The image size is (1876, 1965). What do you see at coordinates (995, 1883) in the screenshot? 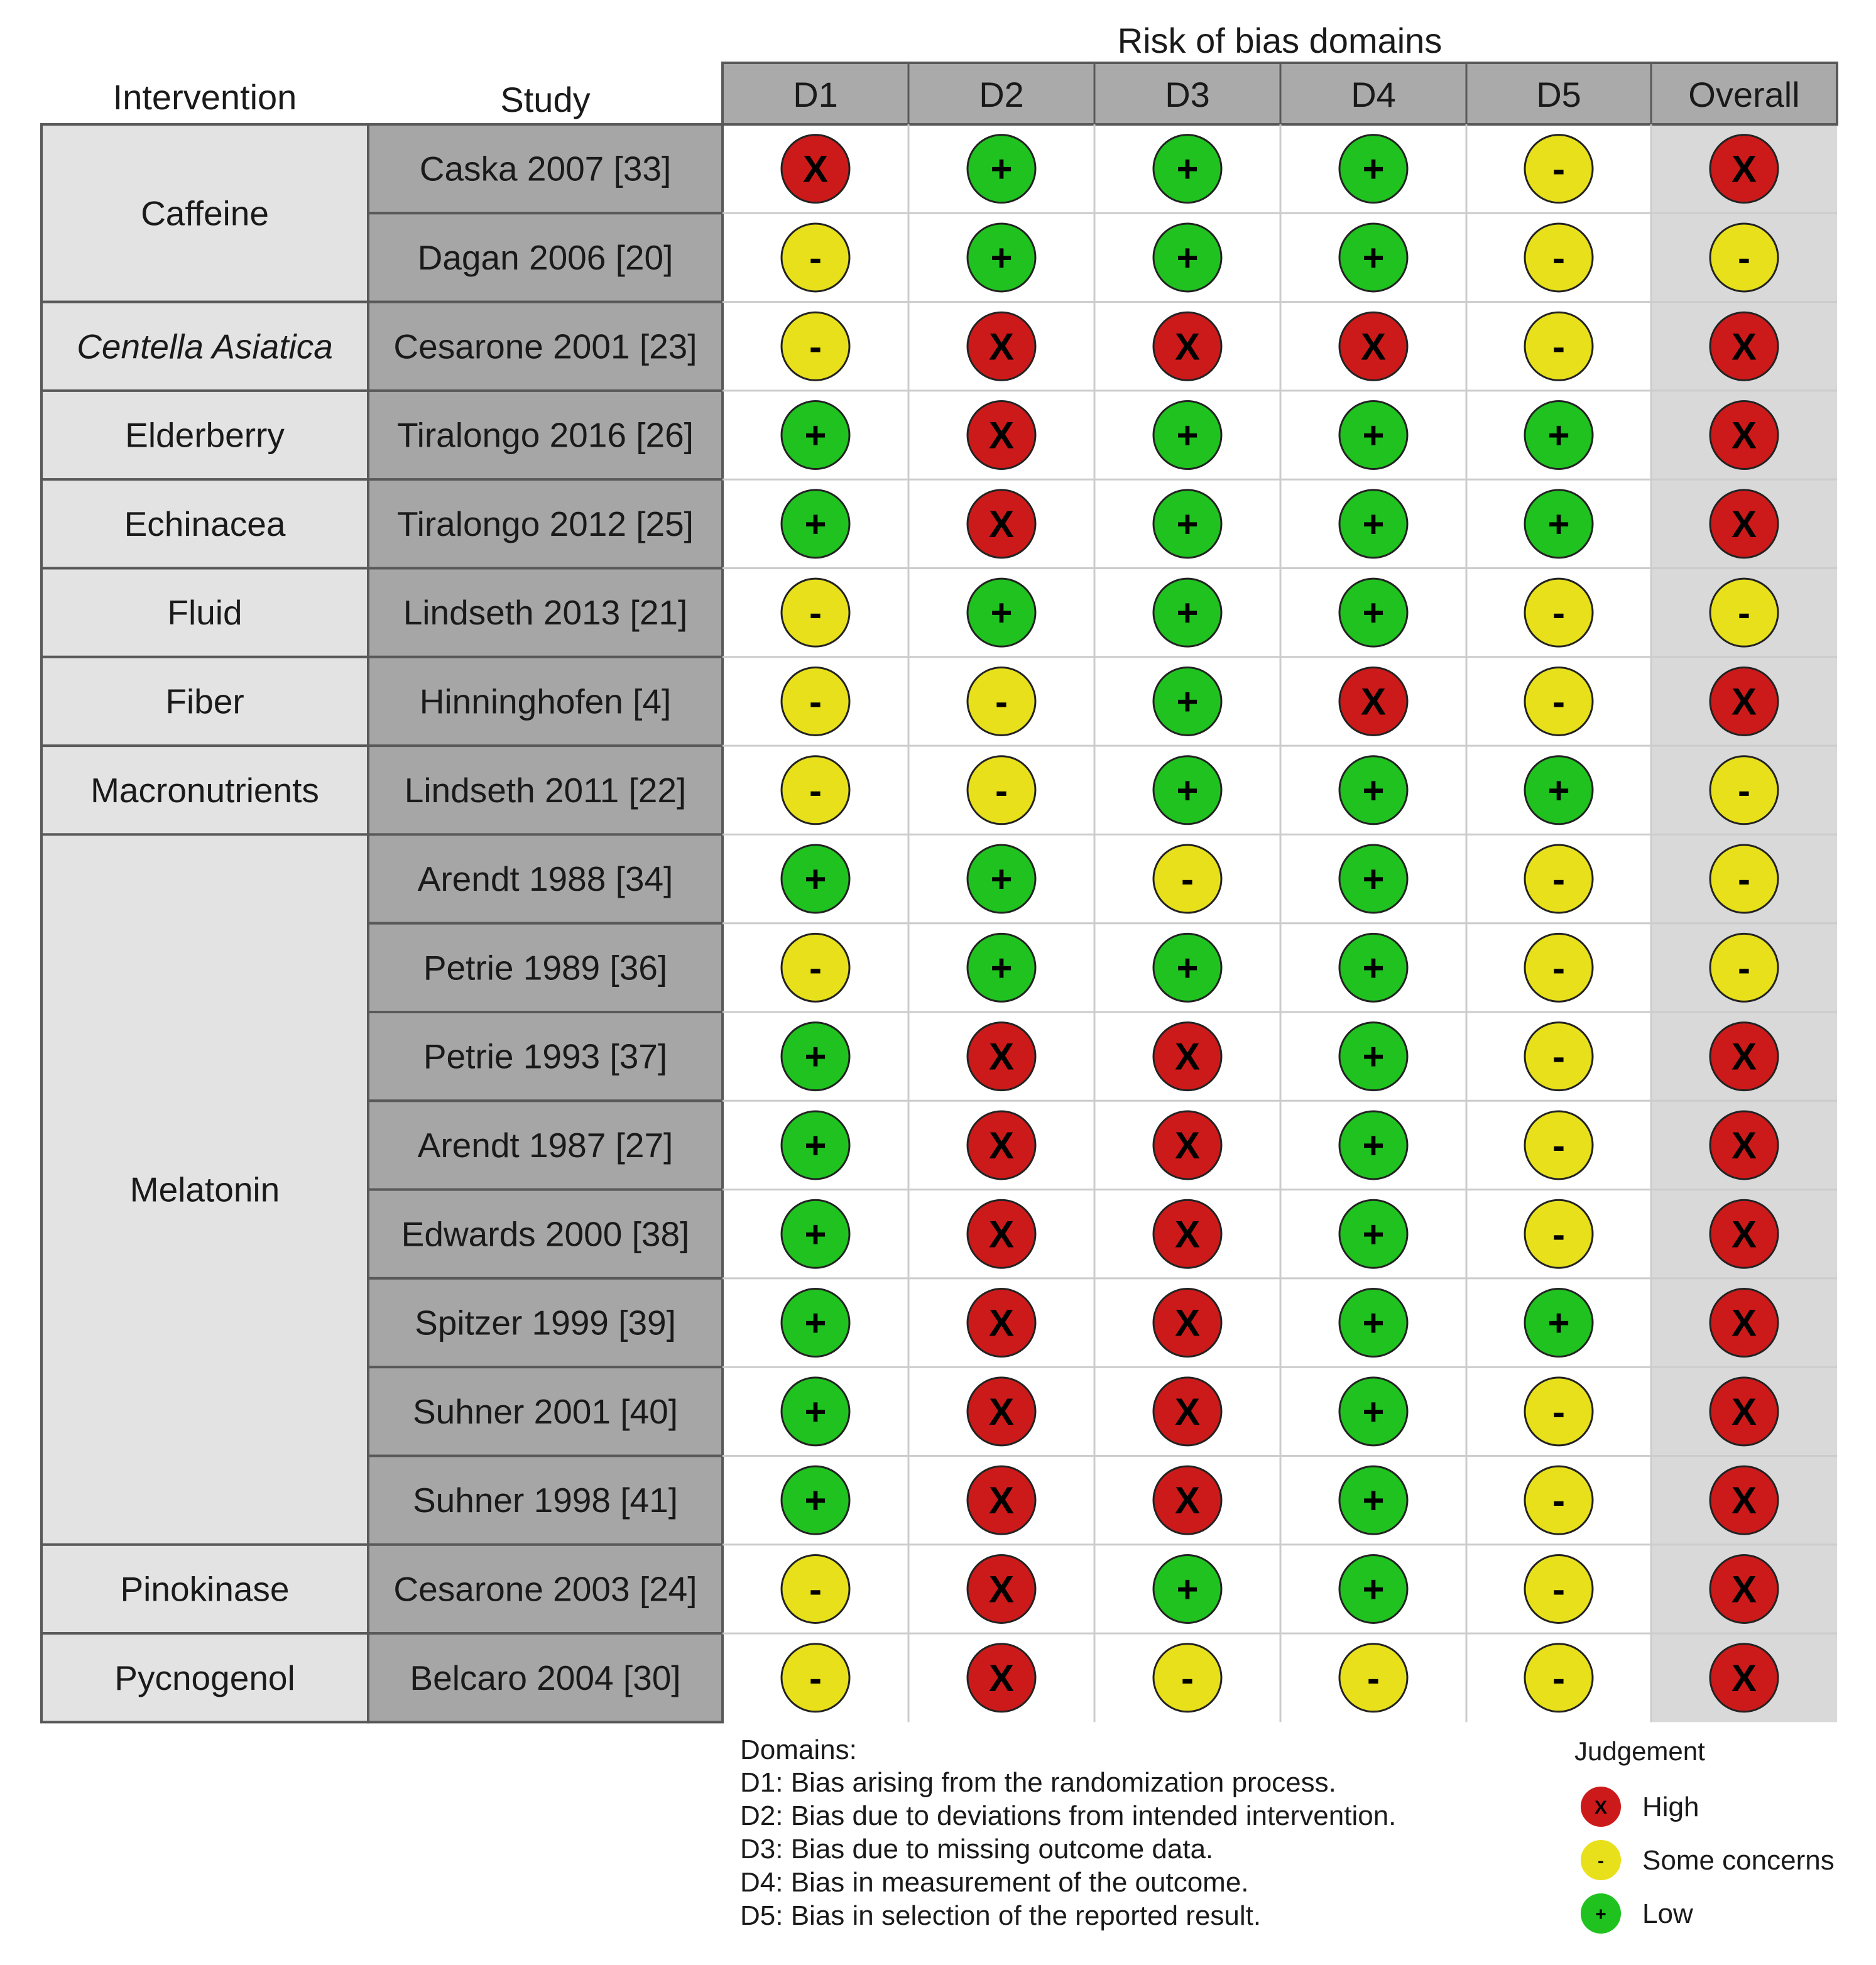
I see `domains-legend-item: D4: Bias in measurement of the outcome.` at bounding box center [995, 1883].